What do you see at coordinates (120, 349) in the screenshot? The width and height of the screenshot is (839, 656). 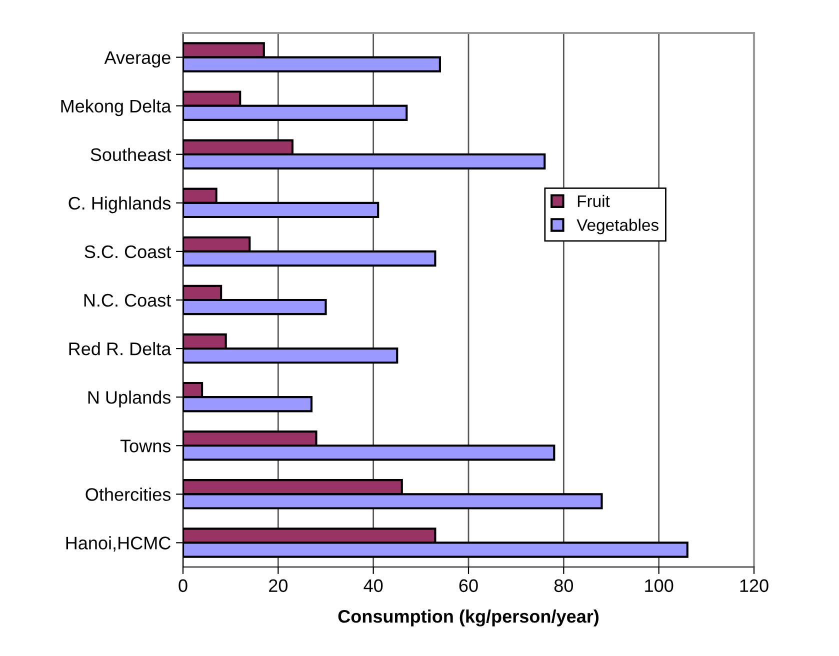 I see `y-tick-label: Red R. Delta` at bounding box center [120, 349].